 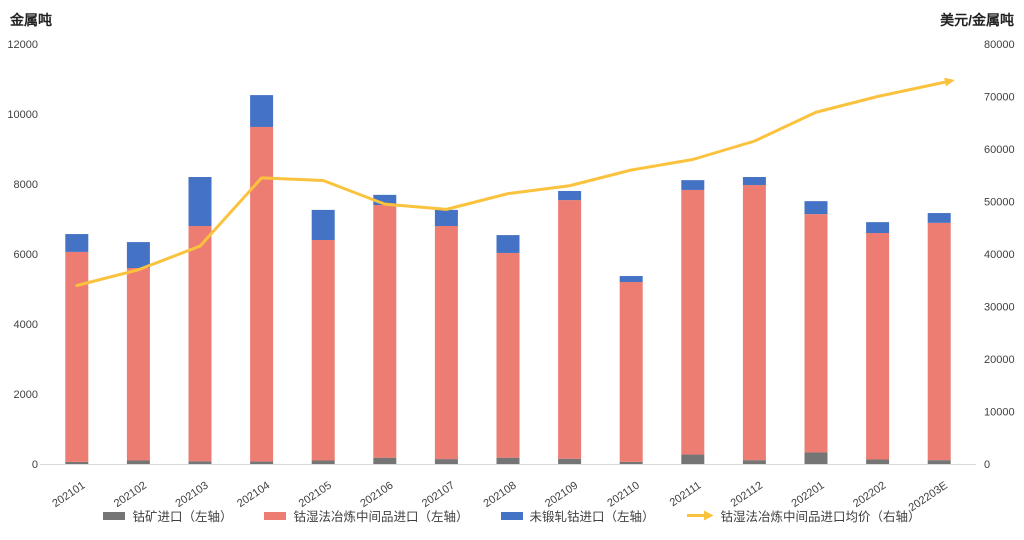 I want to click on left-axis-title: 金属吨, so click(x=31, y=20).